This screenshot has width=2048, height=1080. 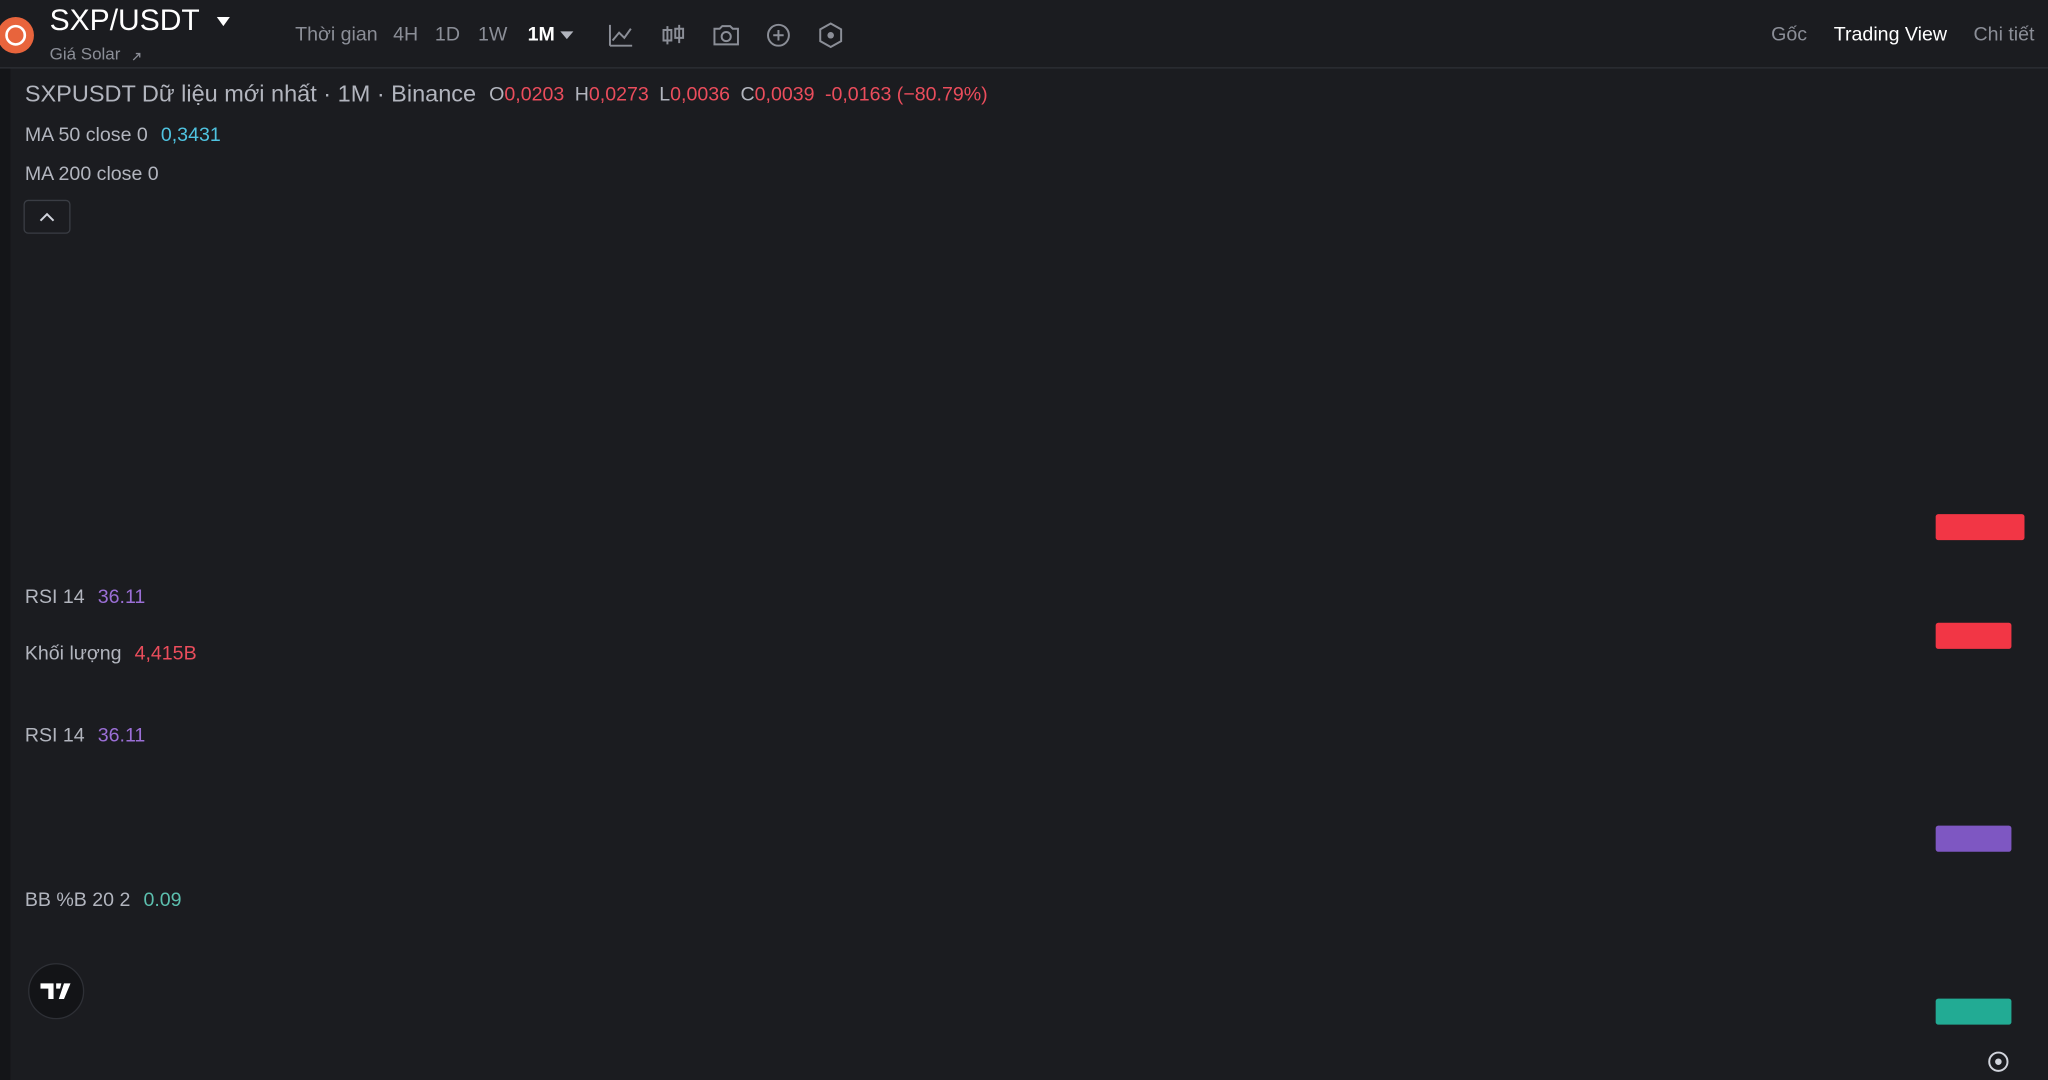 What do you see at coordinates (136, 56) in the screenshot?
I see `external-link-icon` at bounding box center [136, 56].